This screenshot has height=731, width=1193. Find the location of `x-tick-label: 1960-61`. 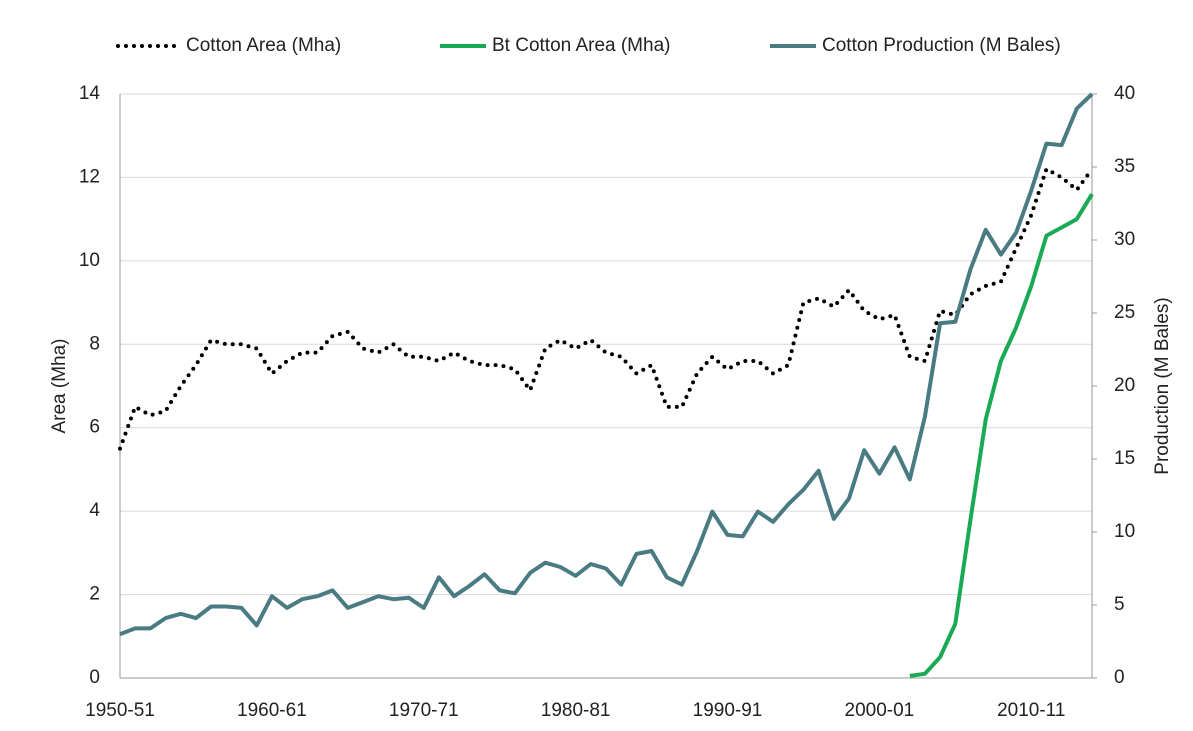

x-tick-label: 1960-61 is located at coordinates (272, 710).